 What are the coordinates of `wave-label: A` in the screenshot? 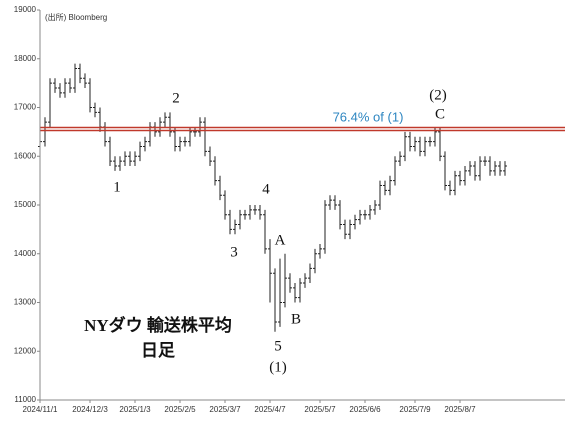 It's located at (280, 240).